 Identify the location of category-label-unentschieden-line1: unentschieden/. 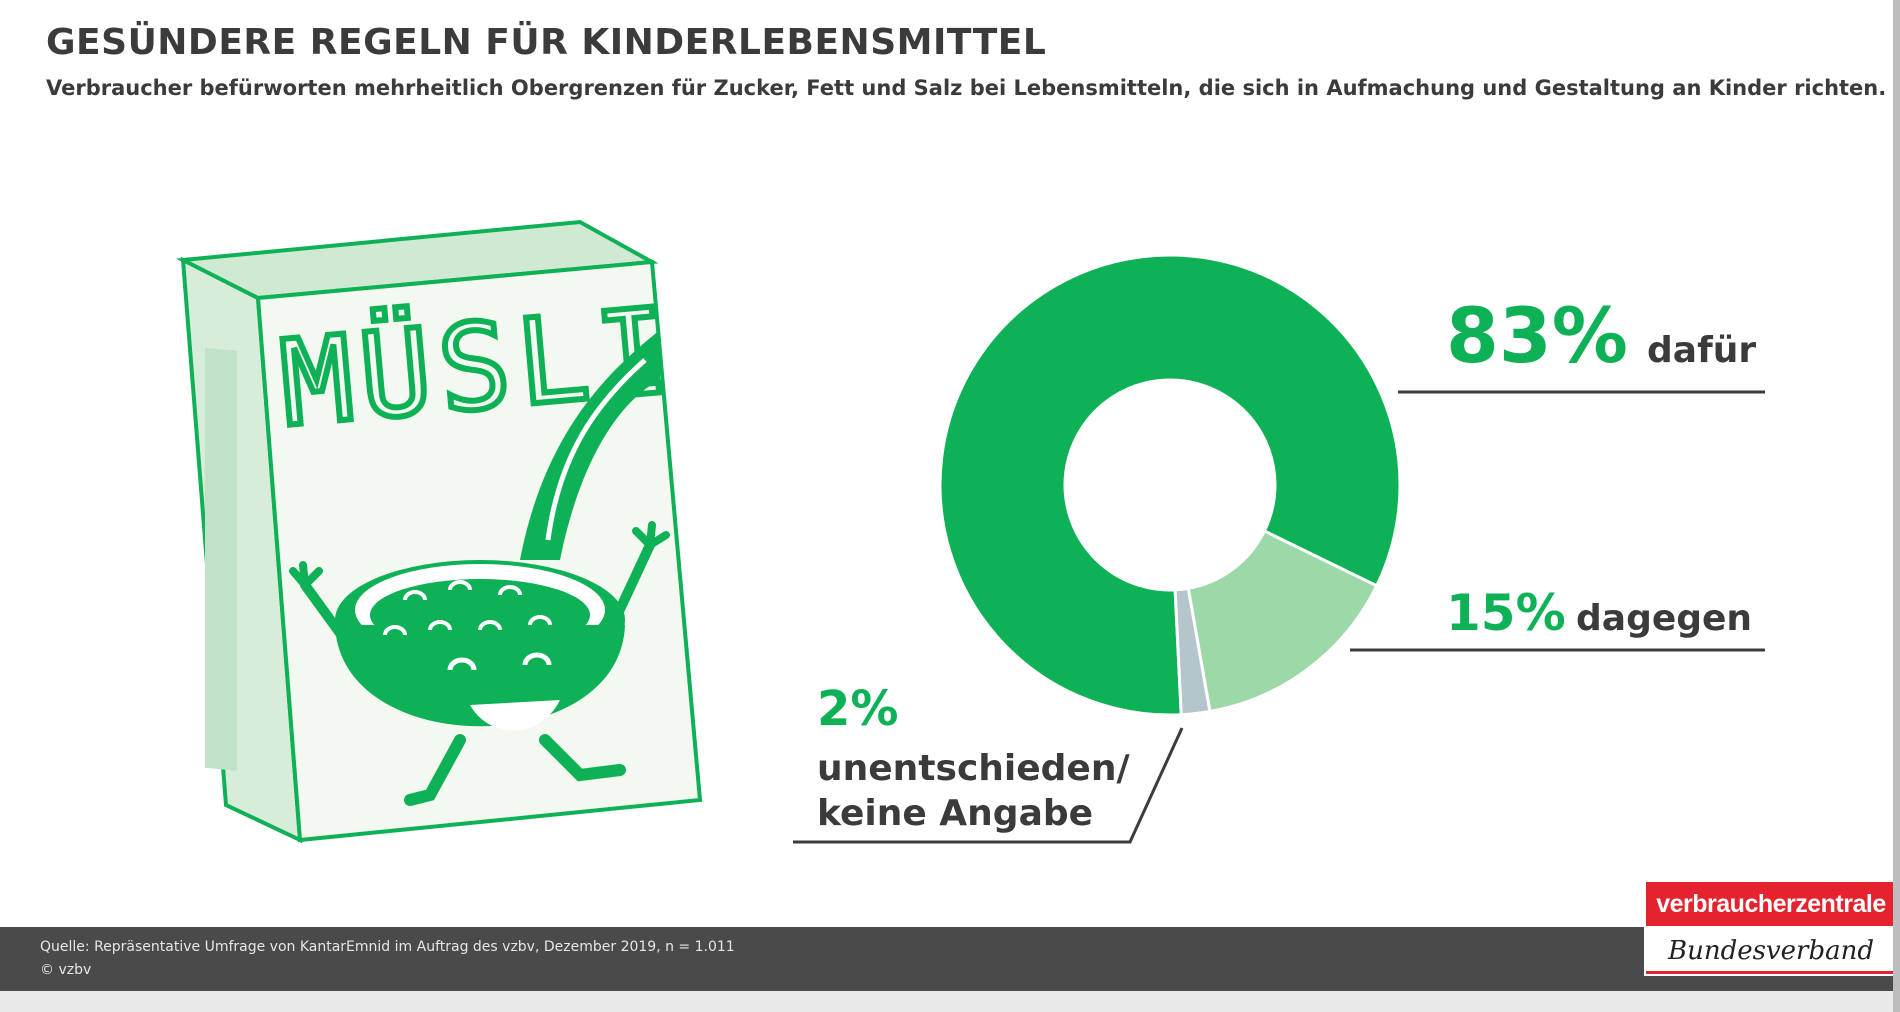
(973, 768).